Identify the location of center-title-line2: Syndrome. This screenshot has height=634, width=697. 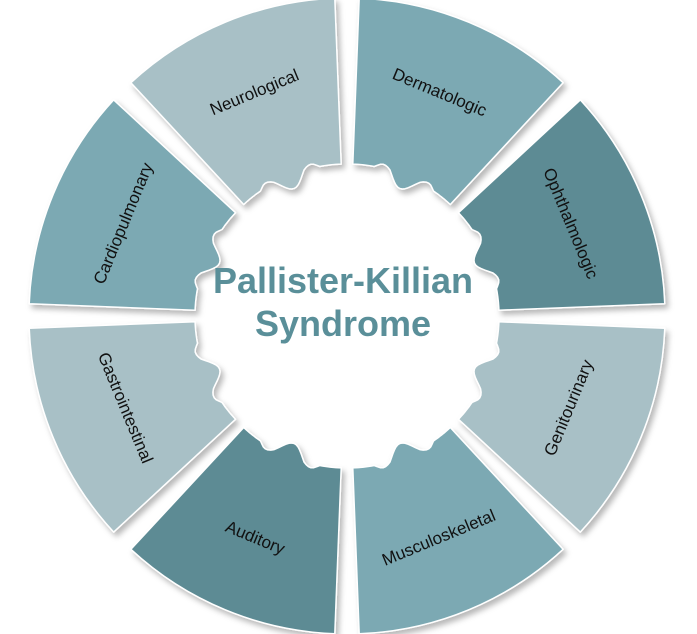
(343, 323).